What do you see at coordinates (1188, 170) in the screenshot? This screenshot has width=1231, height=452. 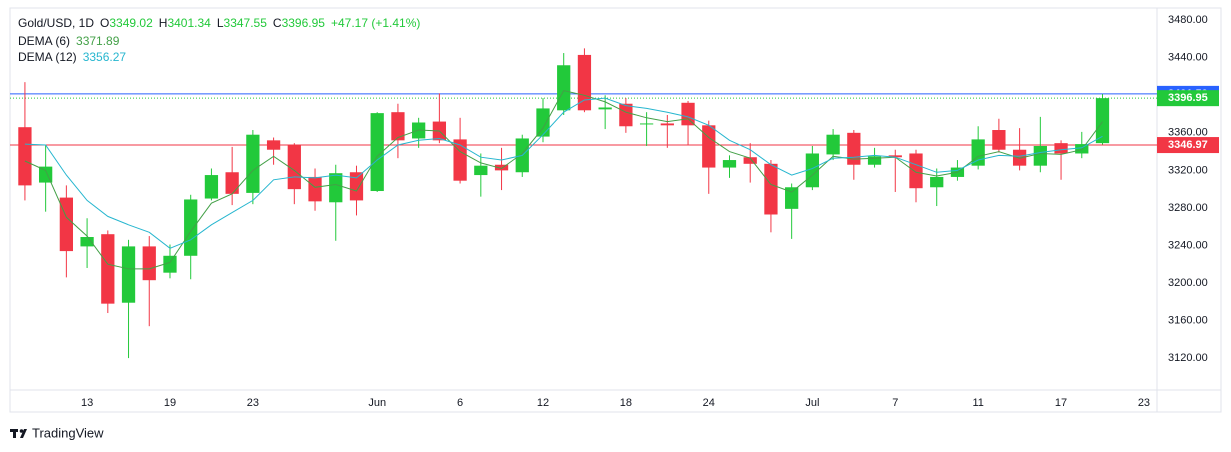 I see `y-tick-label: 3320.00` at bounding box center [1188, 170].